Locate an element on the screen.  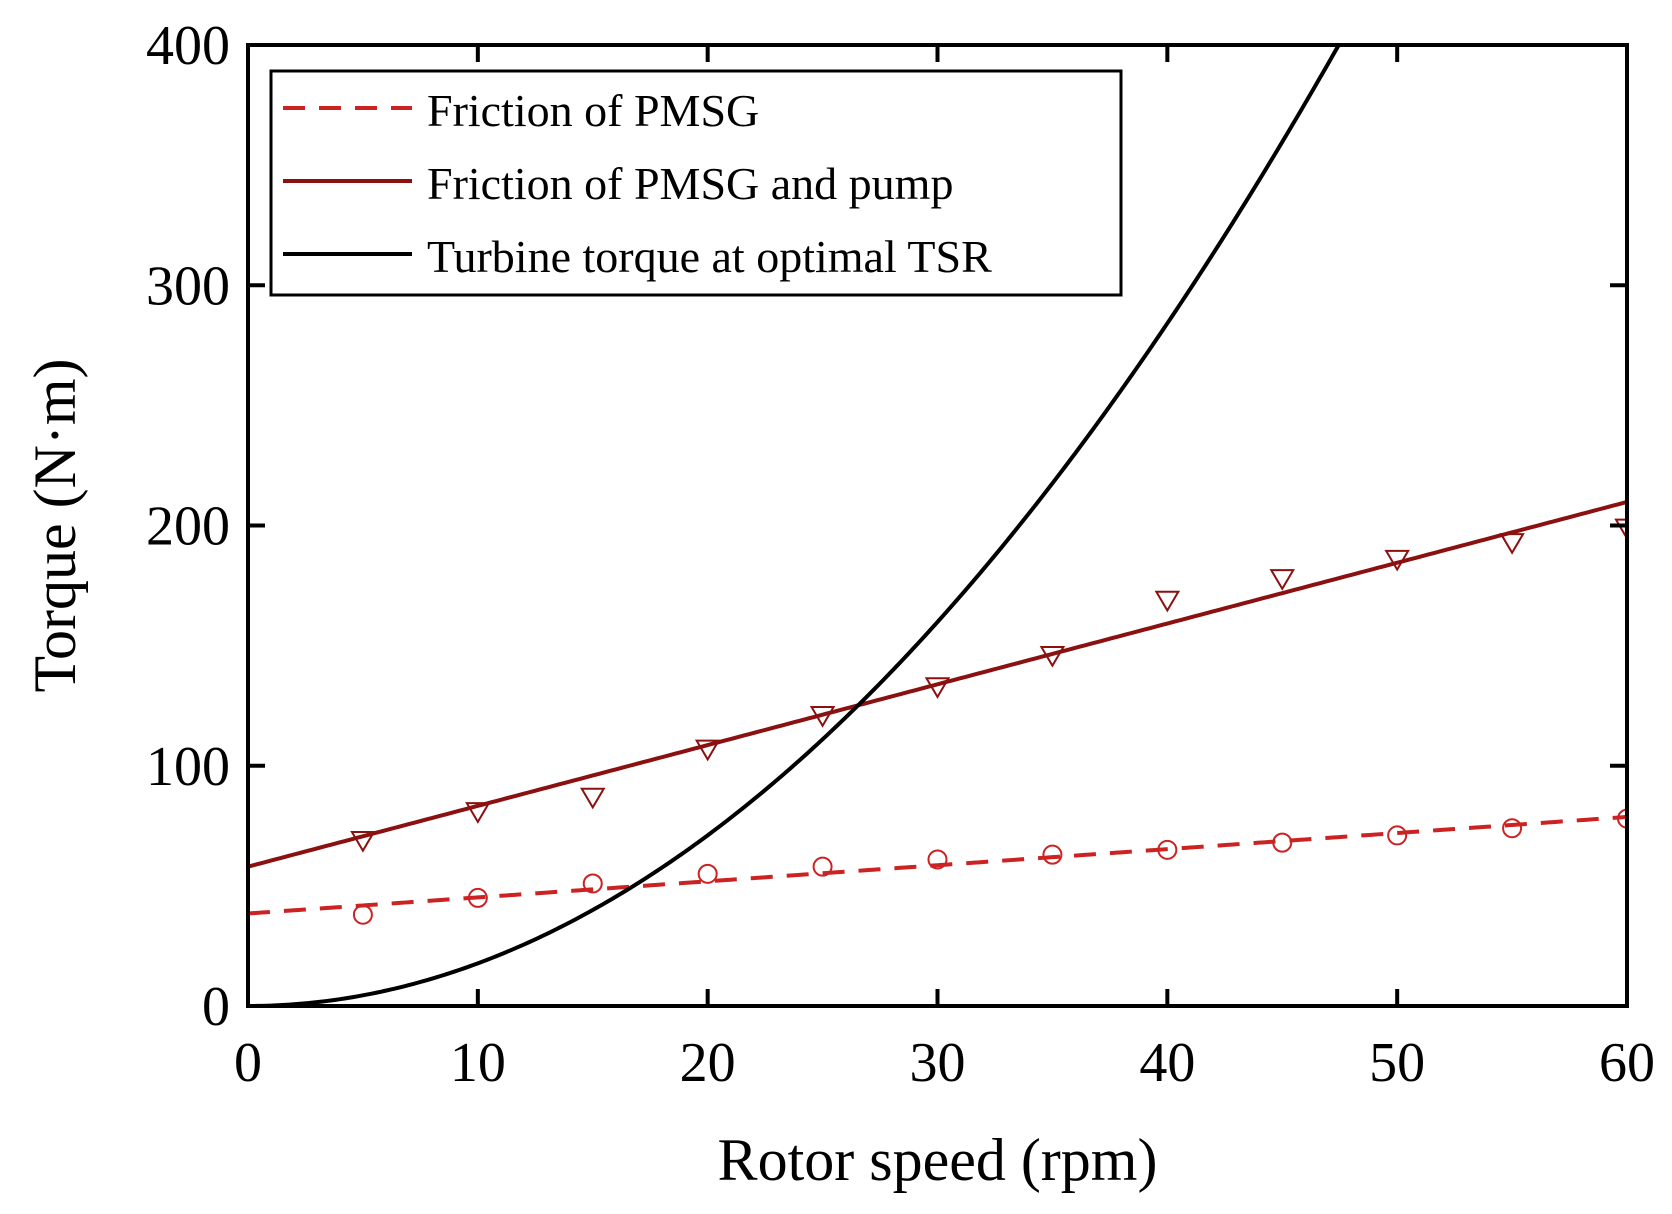
x-axis-title: Rotor speed (rpm) is located at coordinates (938, 1160).